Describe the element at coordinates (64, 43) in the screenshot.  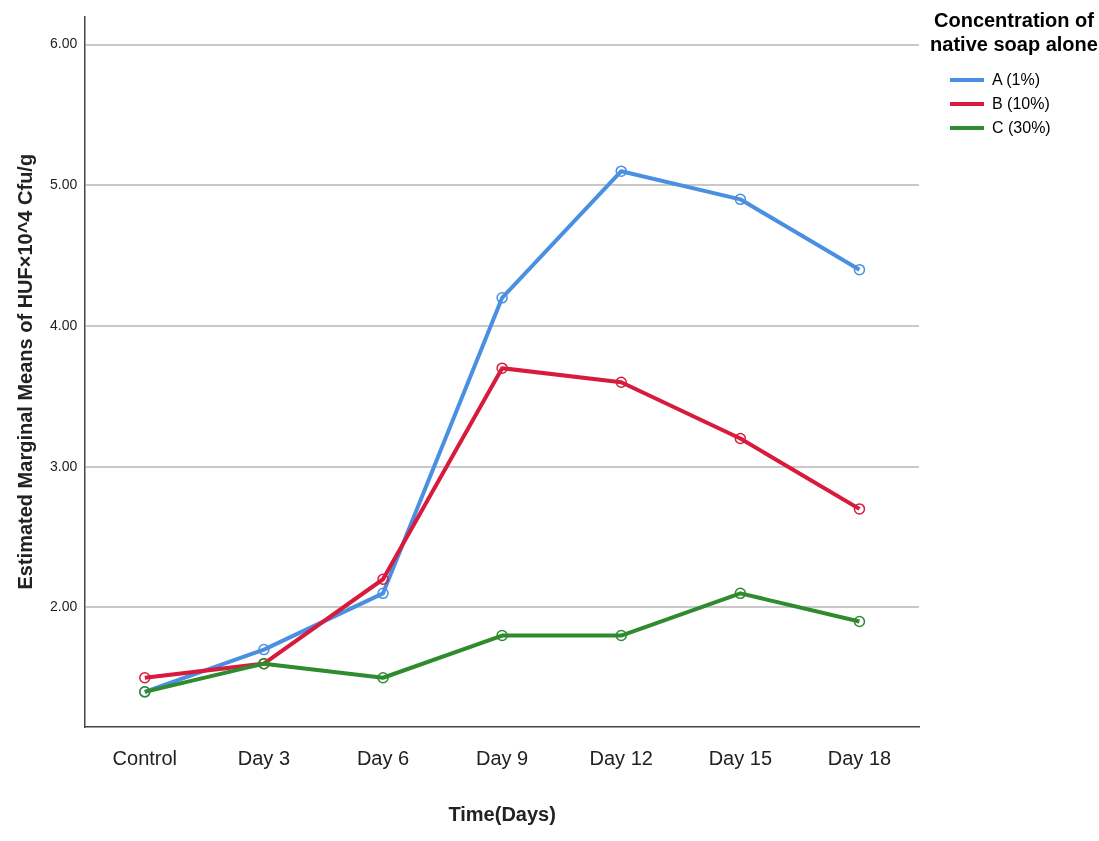
I see `y-tick-label: 6.00` at that location.